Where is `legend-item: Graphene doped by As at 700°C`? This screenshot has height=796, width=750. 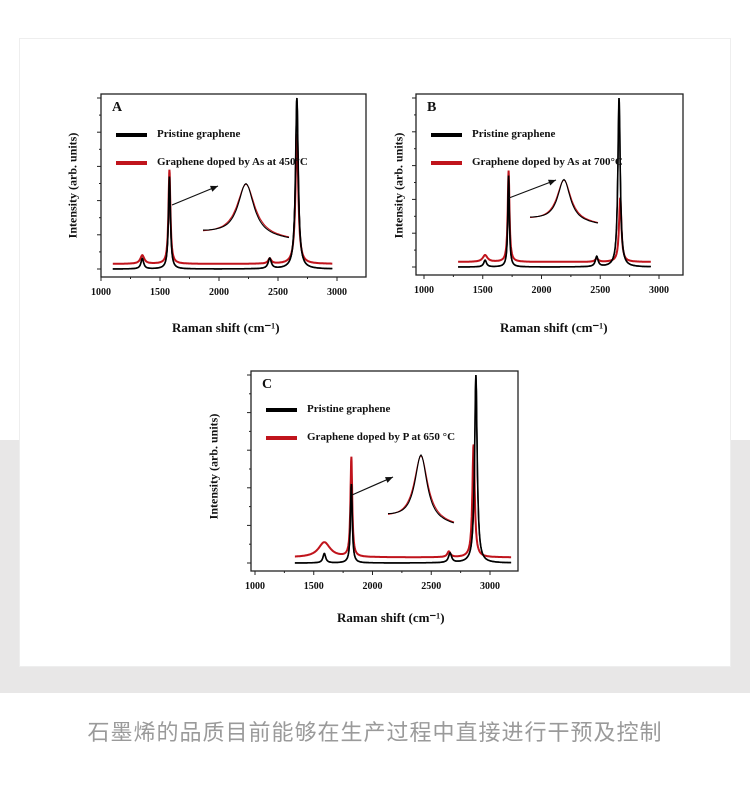 legend-item: Graphene doped by As at 700°C is located at coordinates (547, 162).